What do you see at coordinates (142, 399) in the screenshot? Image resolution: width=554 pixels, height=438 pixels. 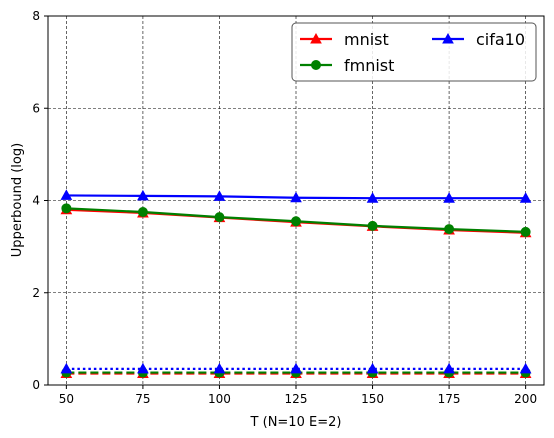 I see `x-tick-label: 75` at bounding box center [142, 399].